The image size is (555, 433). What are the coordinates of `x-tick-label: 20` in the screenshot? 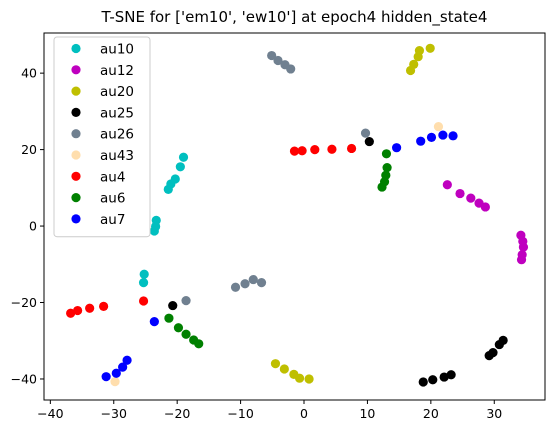 It's located at (431, 413).